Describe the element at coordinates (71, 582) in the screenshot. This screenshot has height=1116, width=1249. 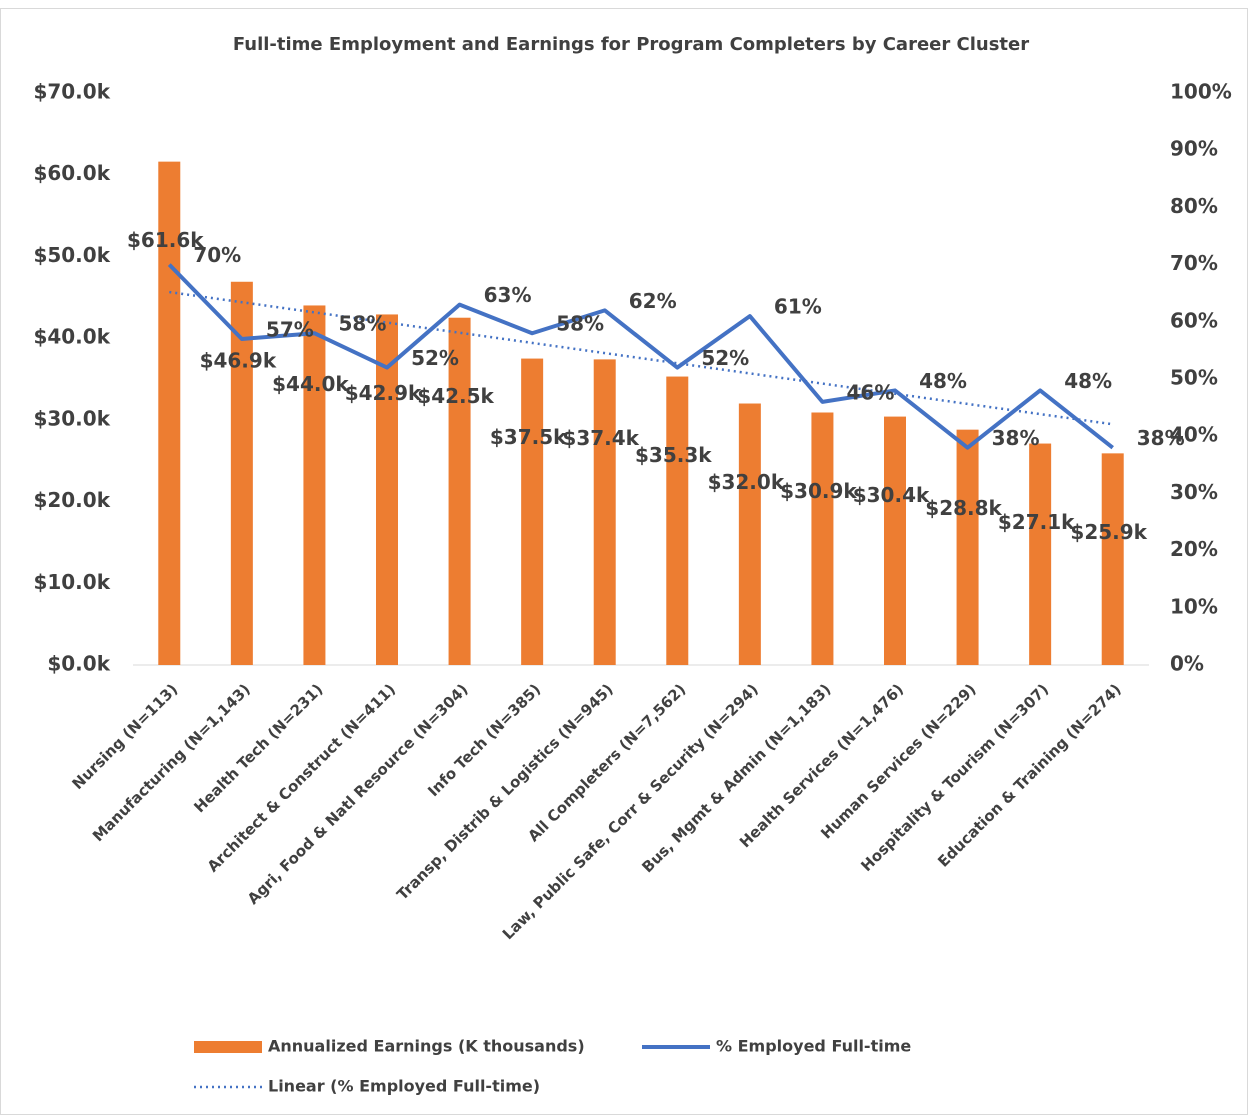
I see `y-tick-label: $10.0k` at that location.